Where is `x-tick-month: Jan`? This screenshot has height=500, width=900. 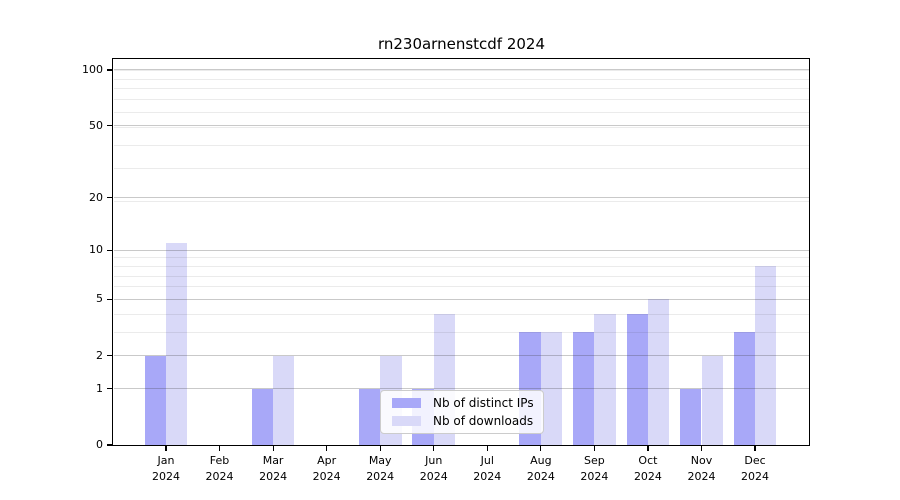
x-tick-month: Jan is located at coordinates (166, 460).